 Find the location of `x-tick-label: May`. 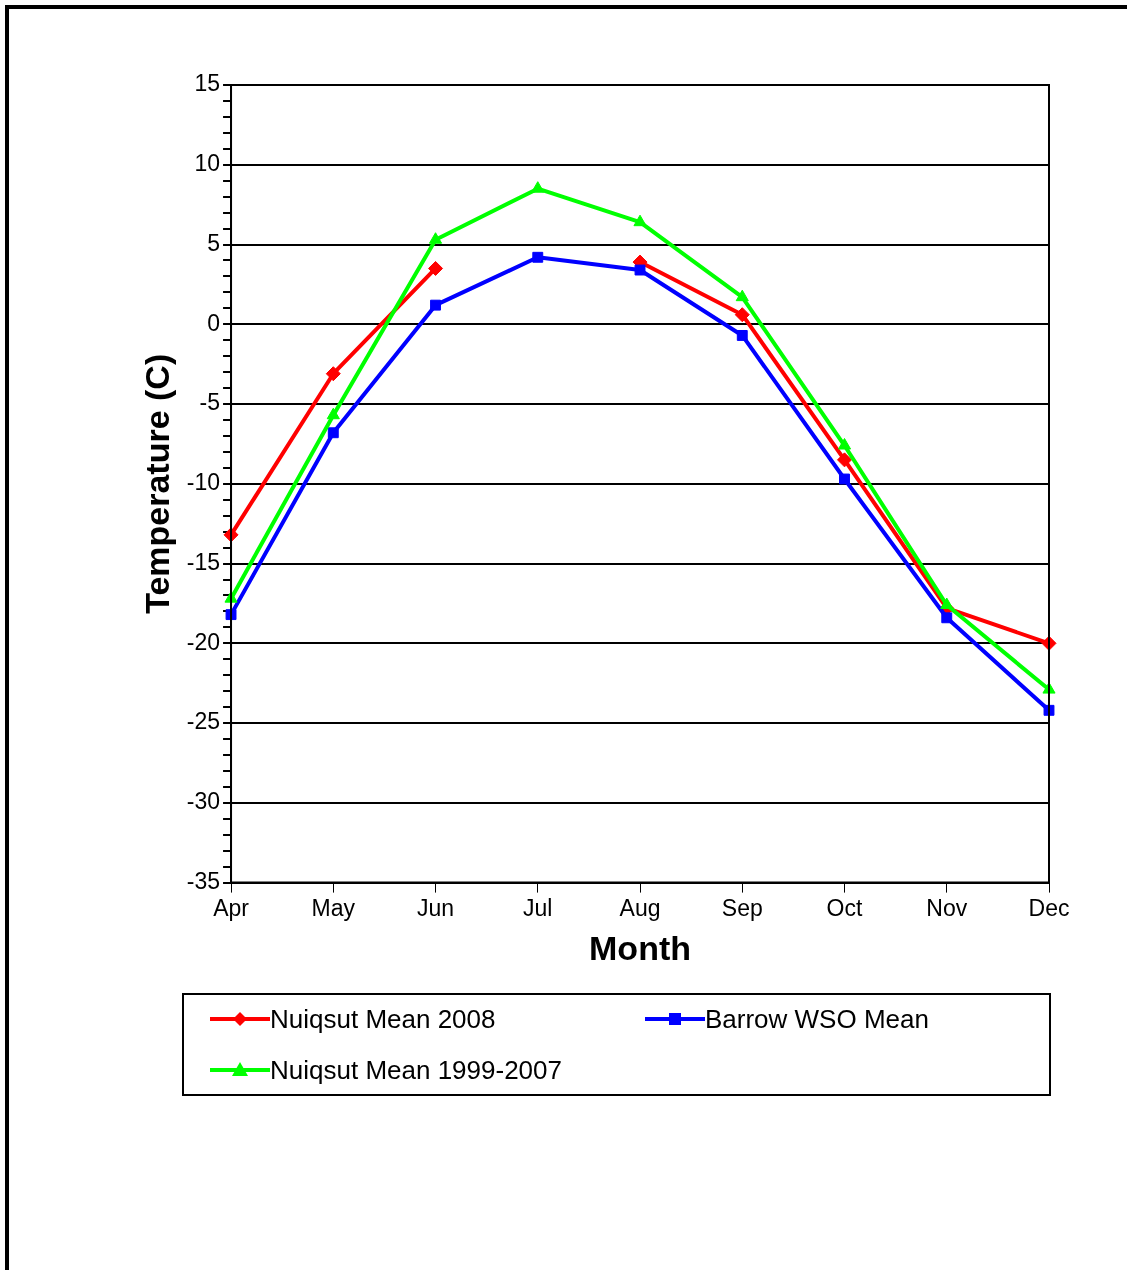

x-tick-label: May is located at coordinates (333, 907).